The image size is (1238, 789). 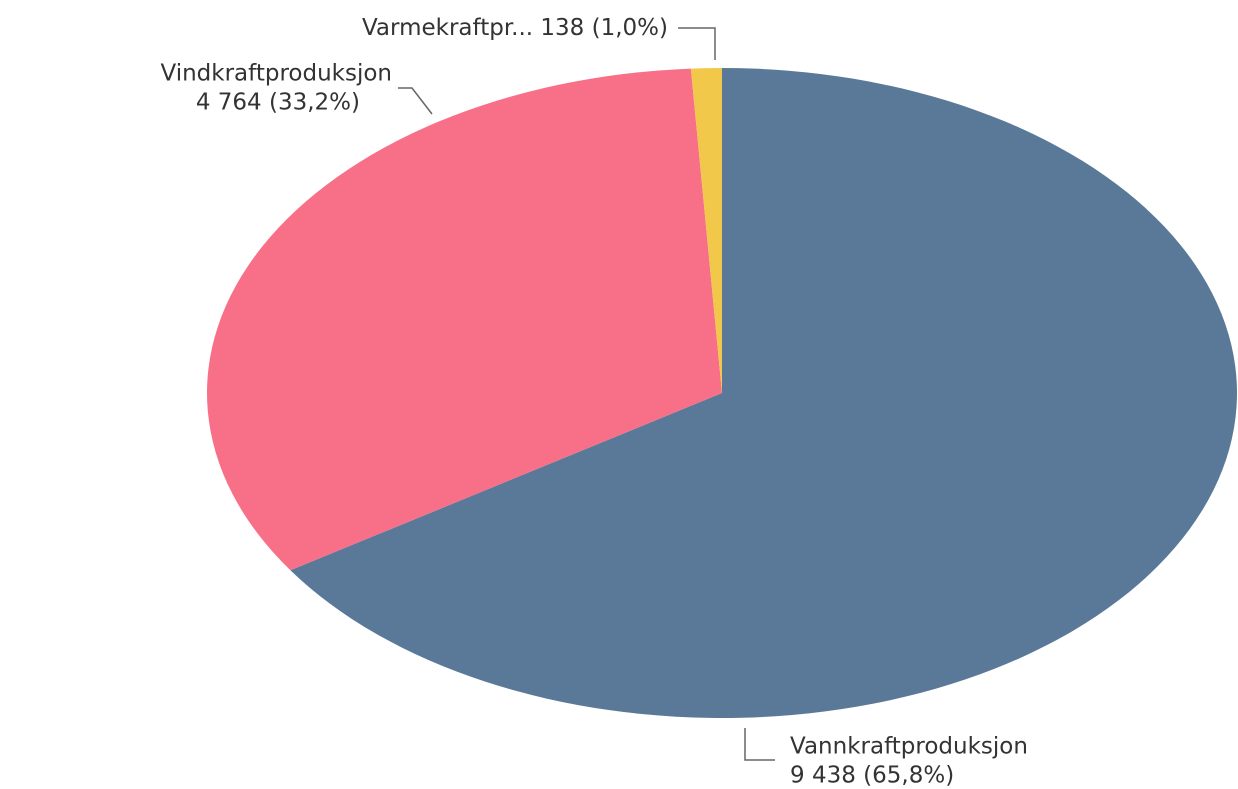 What do you see at coordinates (278, 103) in the screenshot?
I see `data-label: 4 764 (33,2%)` at bounding box center [278, 103].